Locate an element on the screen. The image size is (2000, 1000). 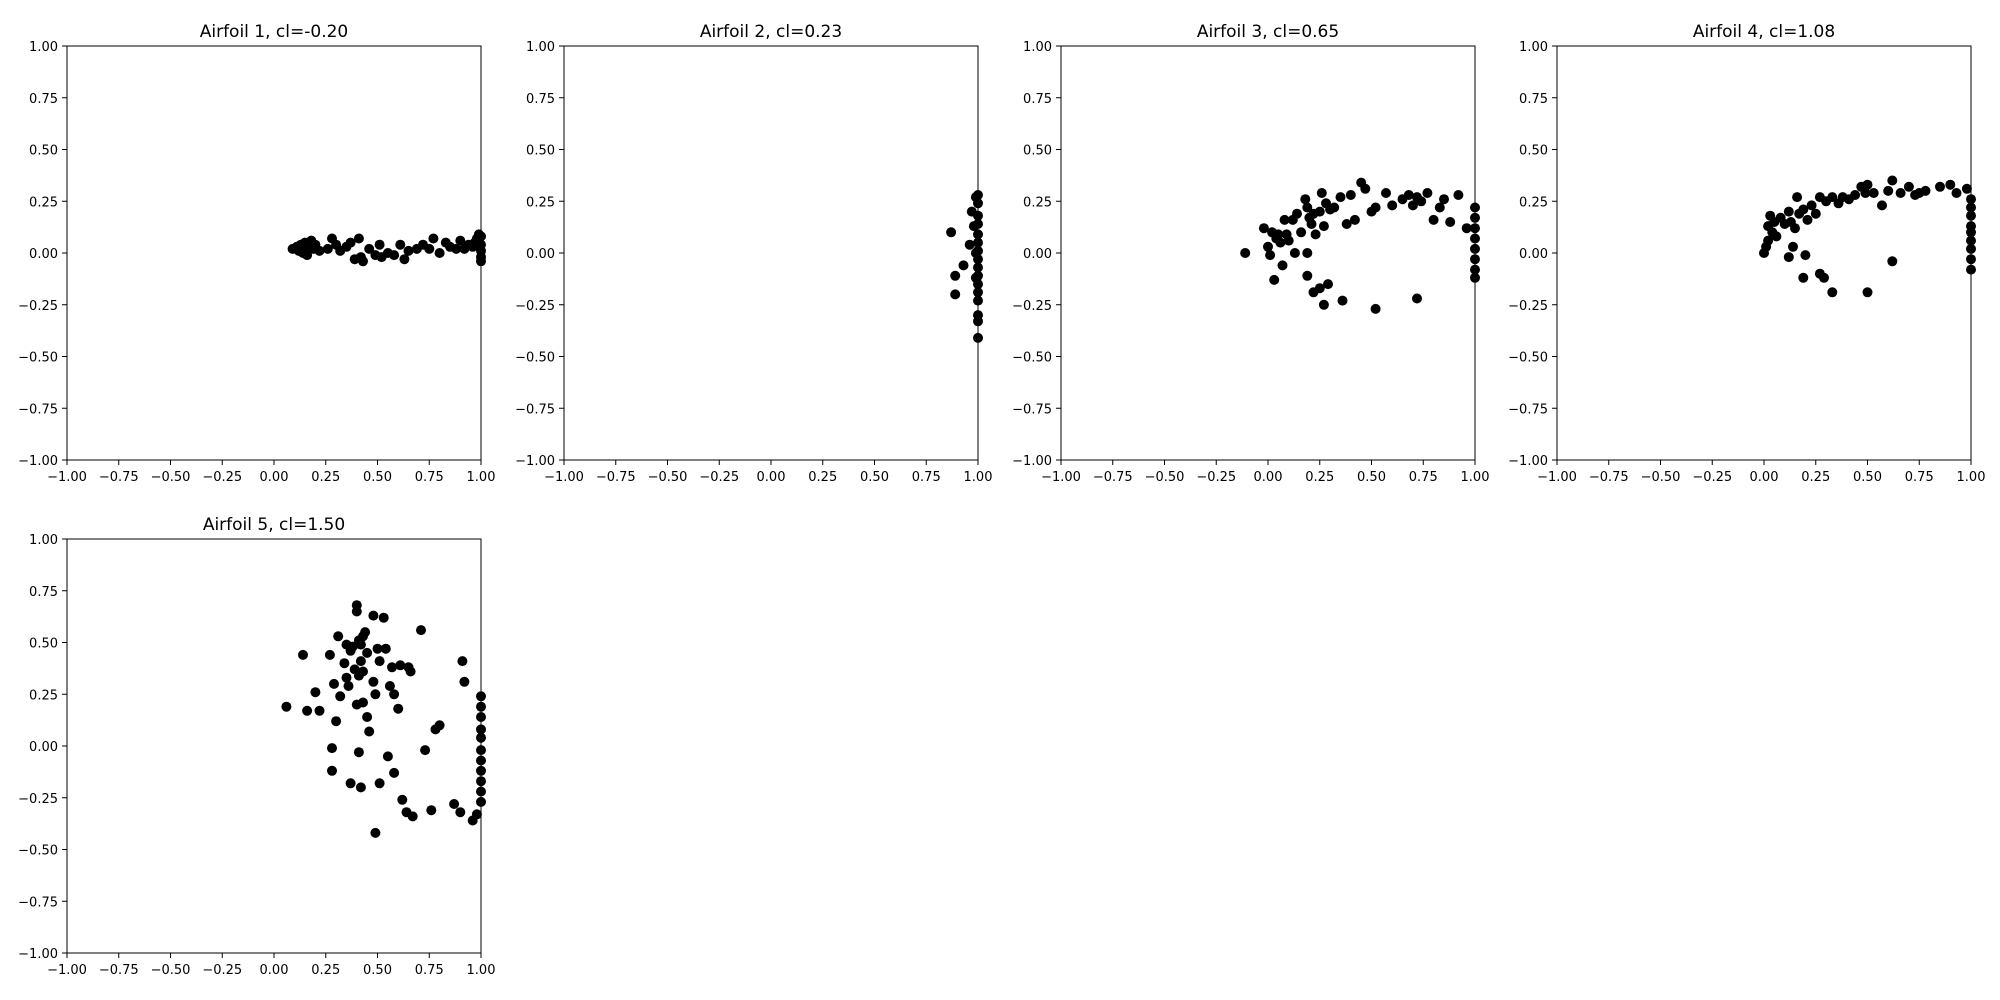
subplot-title: Airfoil 1, cl=-0.20 is located at coordinates (274, 32).